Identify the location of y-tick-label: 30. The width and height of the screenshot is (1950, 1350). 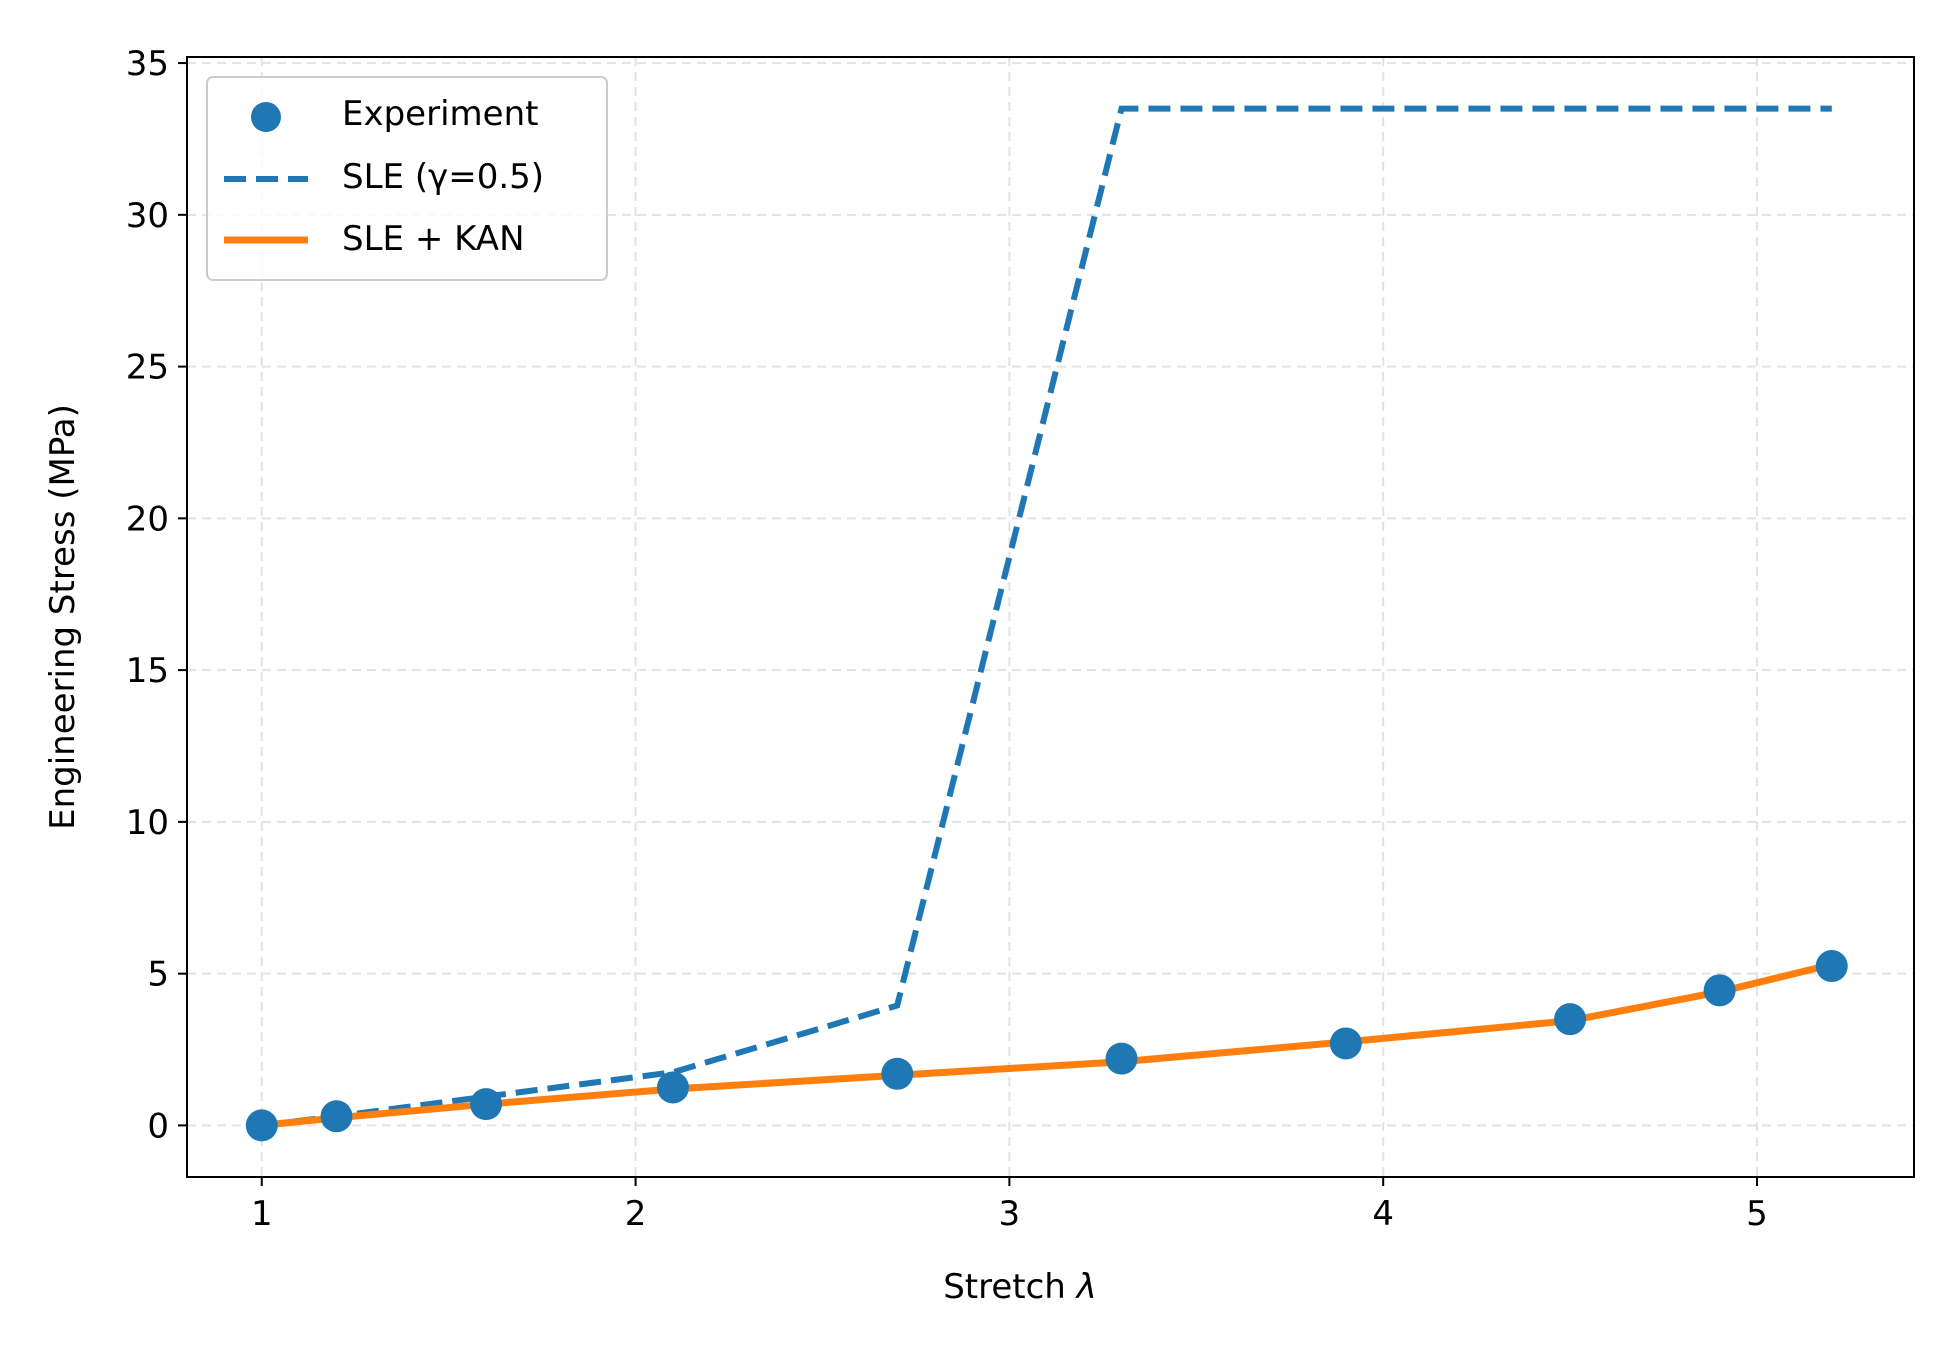
(147, 216).